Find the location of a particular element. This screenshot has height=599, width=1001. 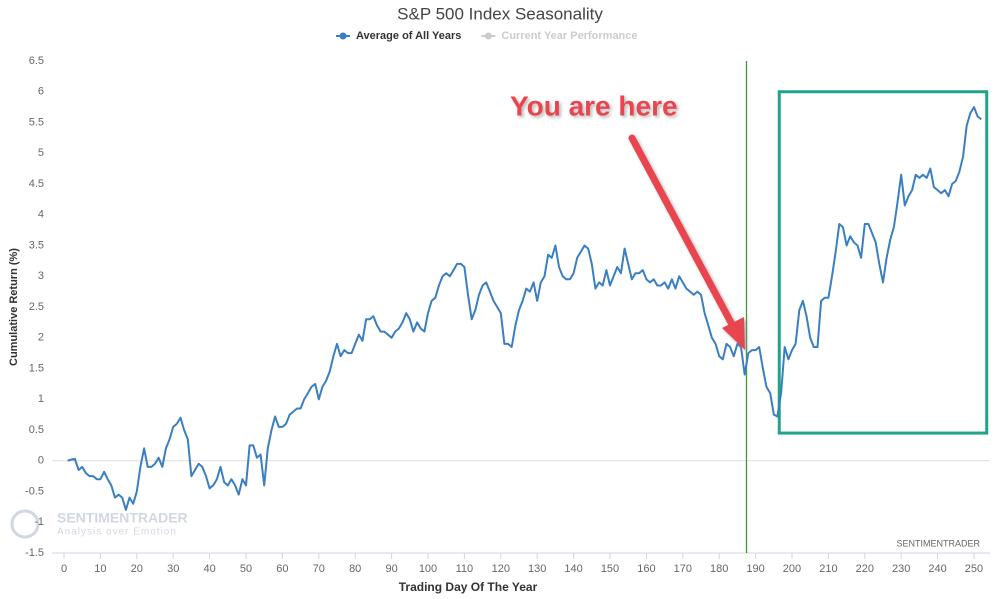

legend-label: Average of All Years is located at coordinates (408, 36).